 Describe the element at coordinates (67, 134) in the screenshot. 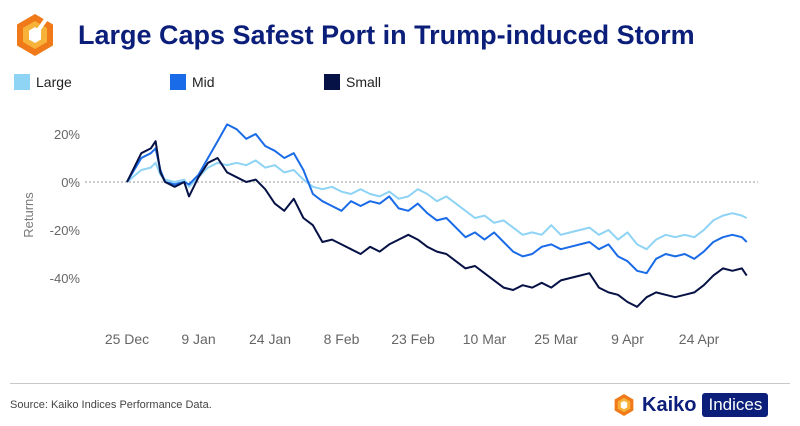

I see `y-tick-label: 20%` at that location.